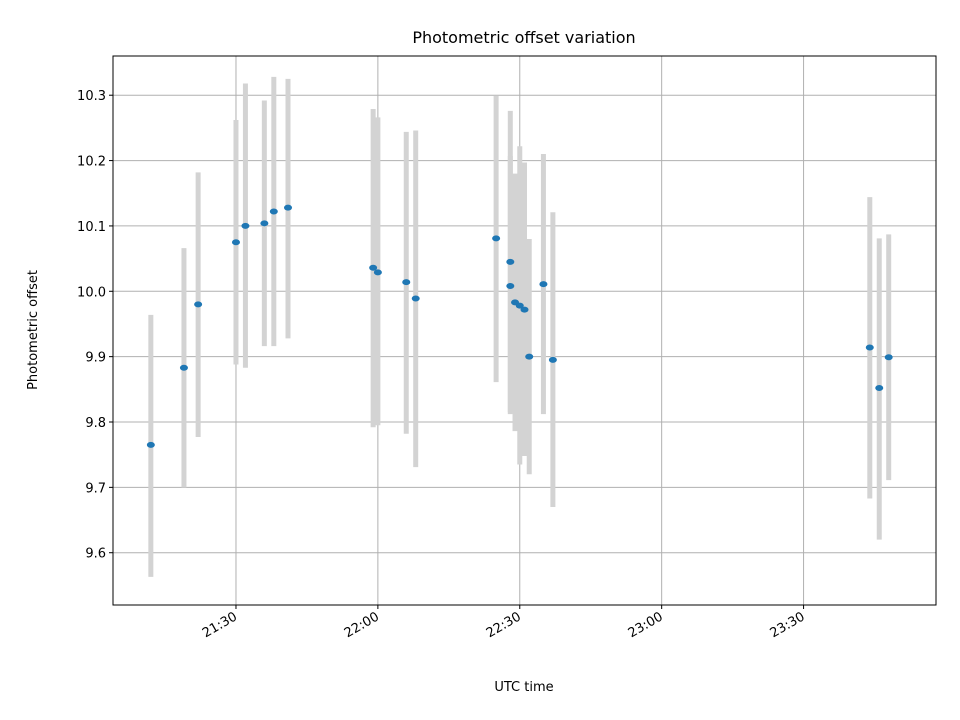 Image resolution: width=960 pixels, height=720 pixels. Describe the element at coordinates (95, 554) in the screenshot. I see `y-tick-label: 9.6` at that location.